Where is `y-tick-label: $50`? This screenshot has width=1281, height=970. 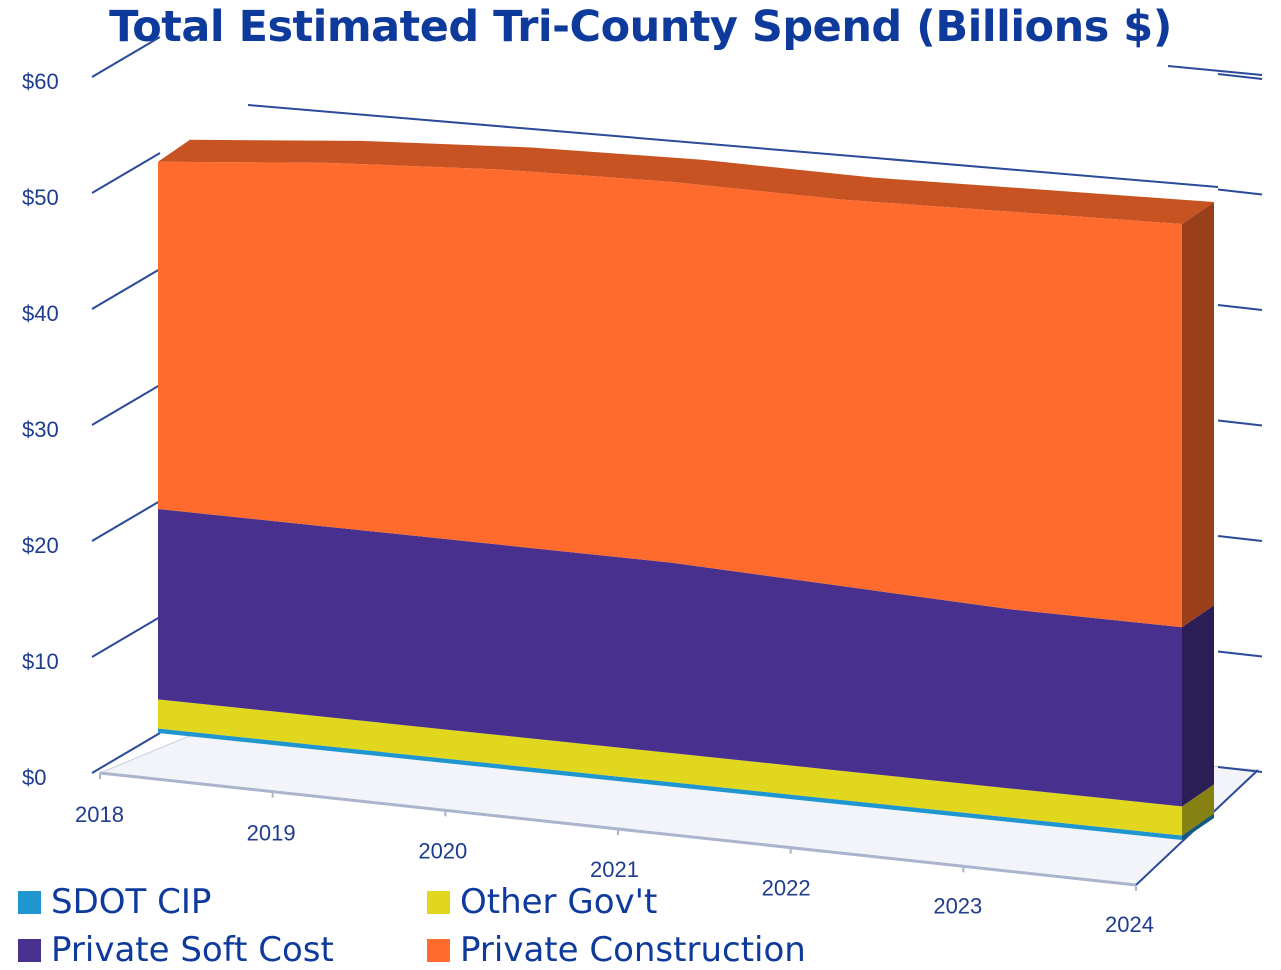 y-tick-label: $50 is located at coordinates (40, 197).